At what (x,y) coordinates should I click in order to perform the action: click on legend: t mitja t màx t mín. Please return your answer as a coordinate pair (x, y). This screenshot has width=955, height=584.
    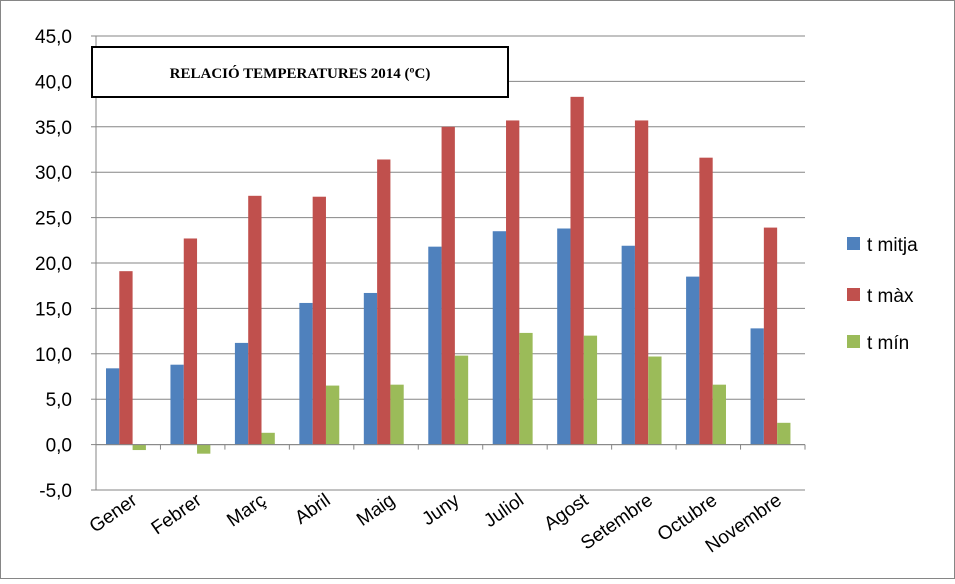
    Looking at the image, I should click on (882, 294).